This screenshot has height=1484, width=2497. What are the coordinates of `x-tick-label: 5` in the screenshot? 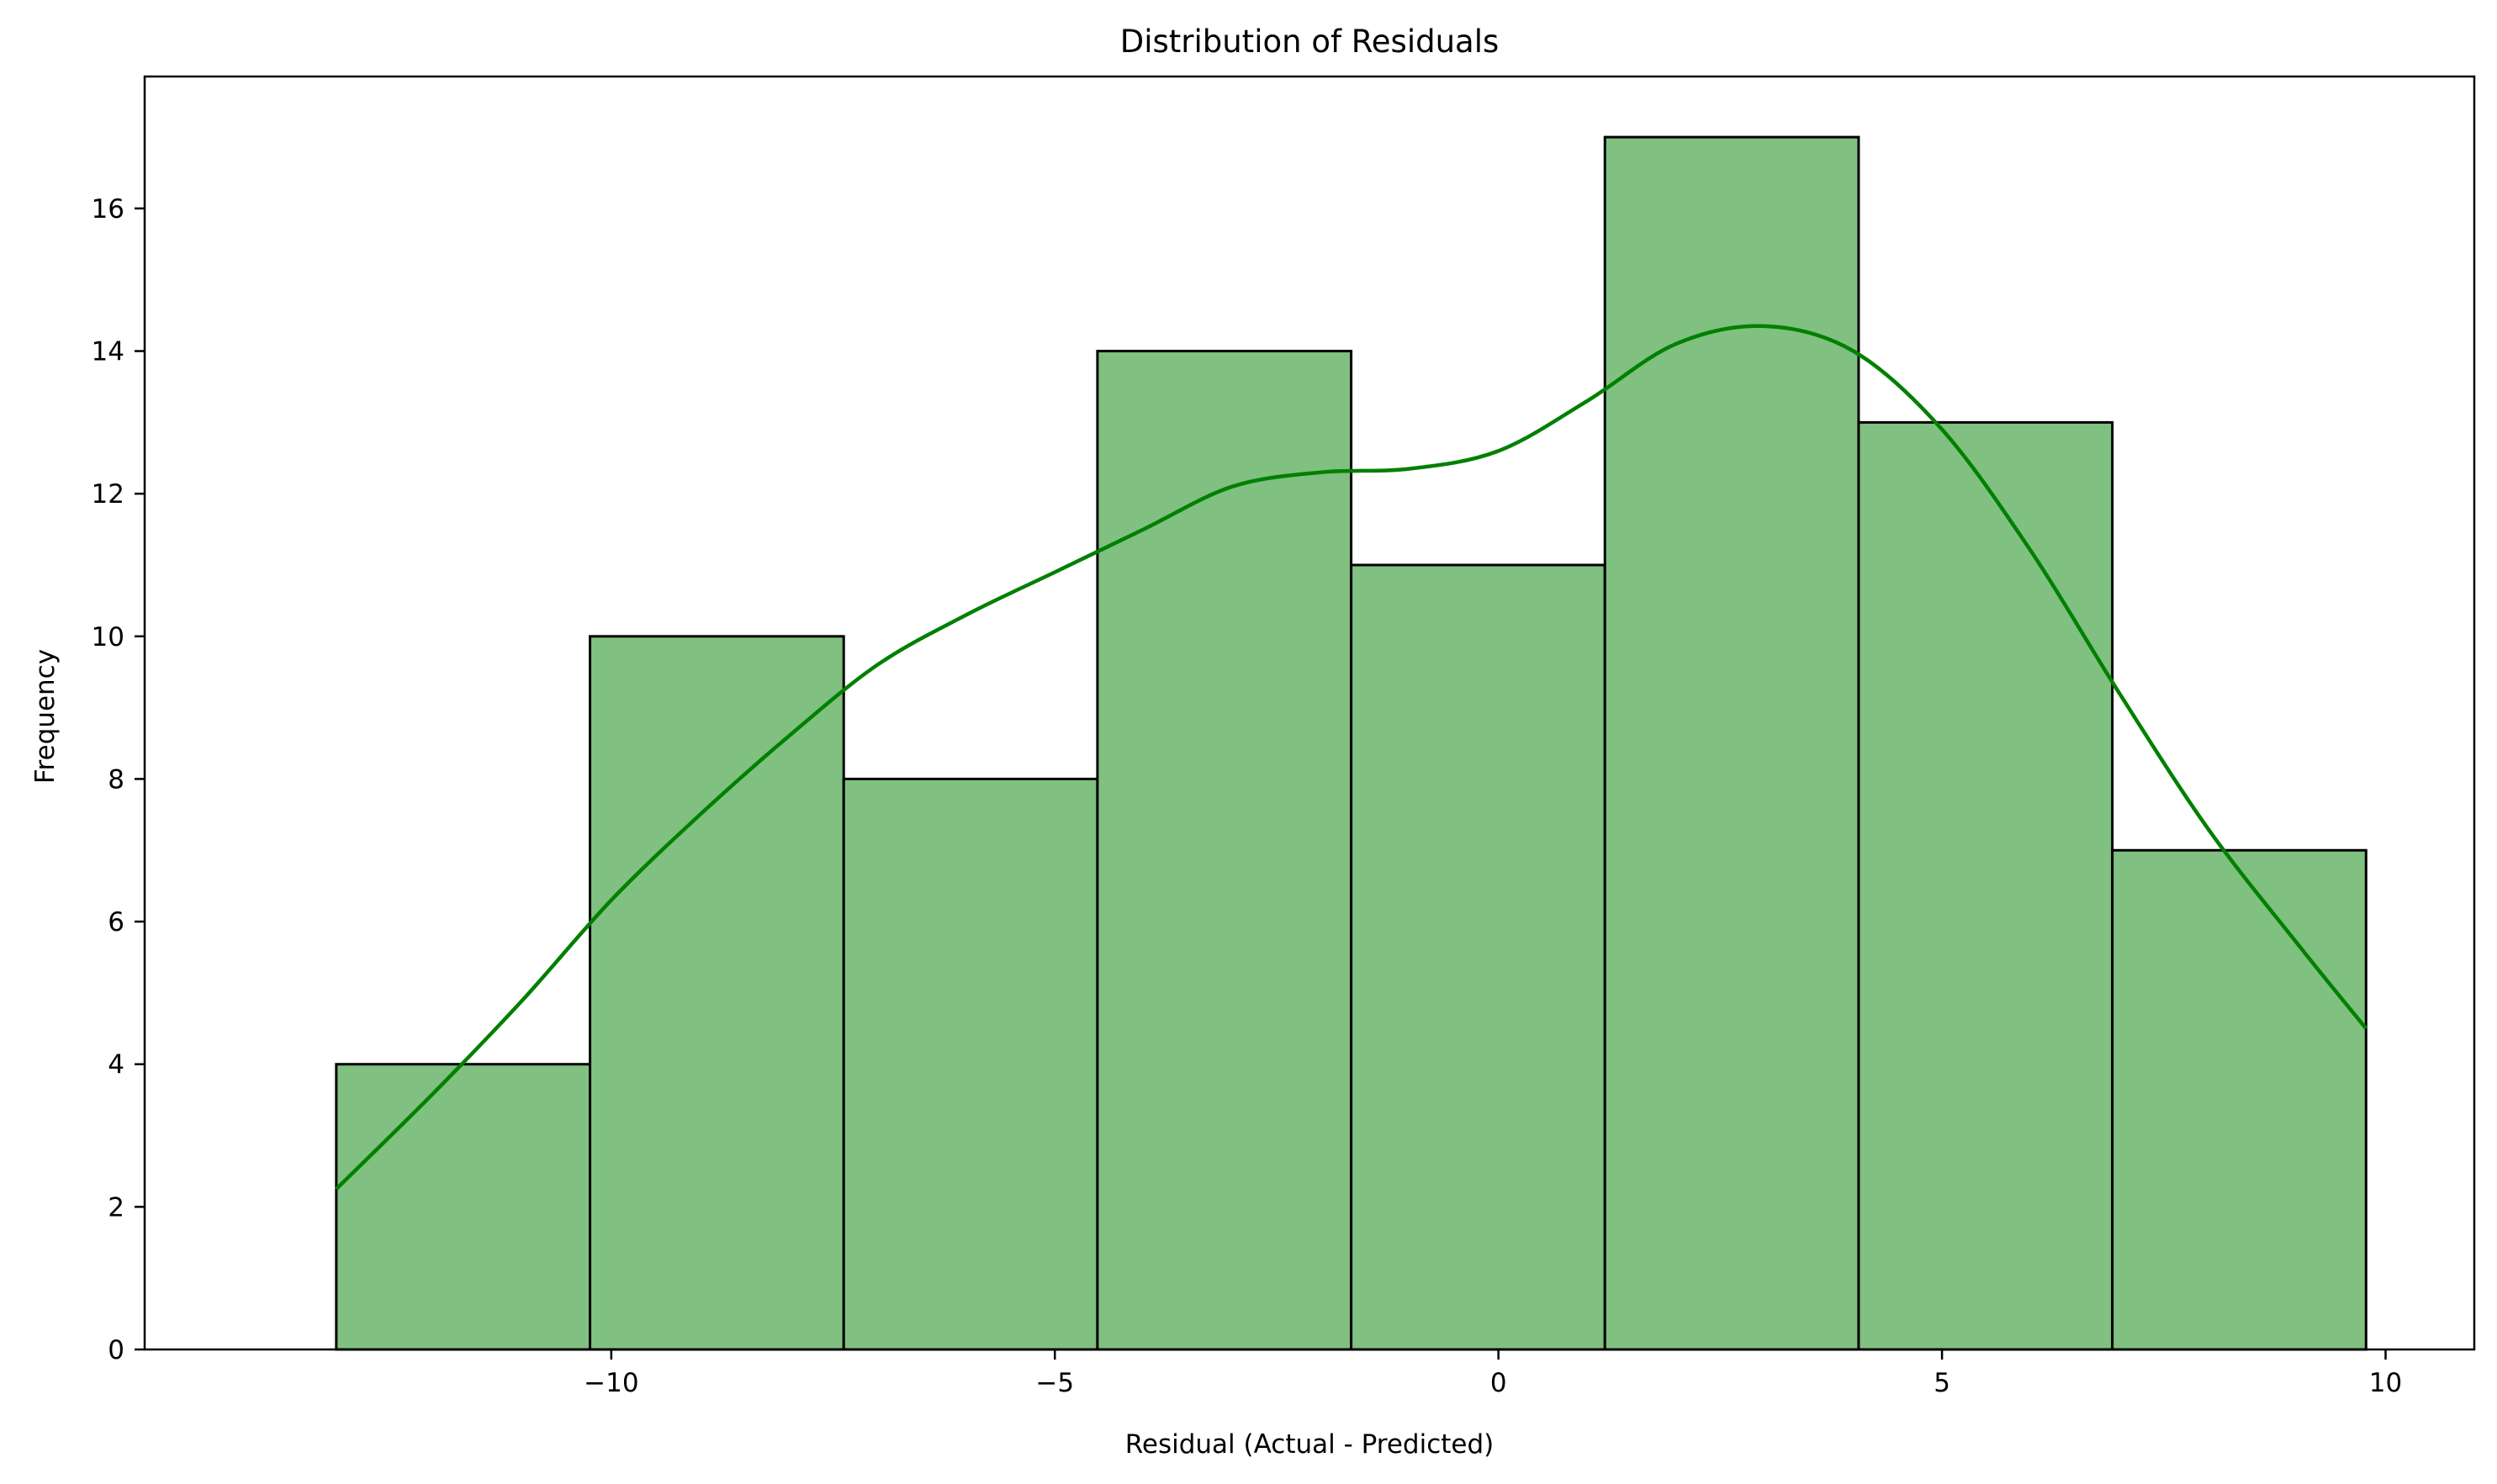 It's located at (1942, 1383).